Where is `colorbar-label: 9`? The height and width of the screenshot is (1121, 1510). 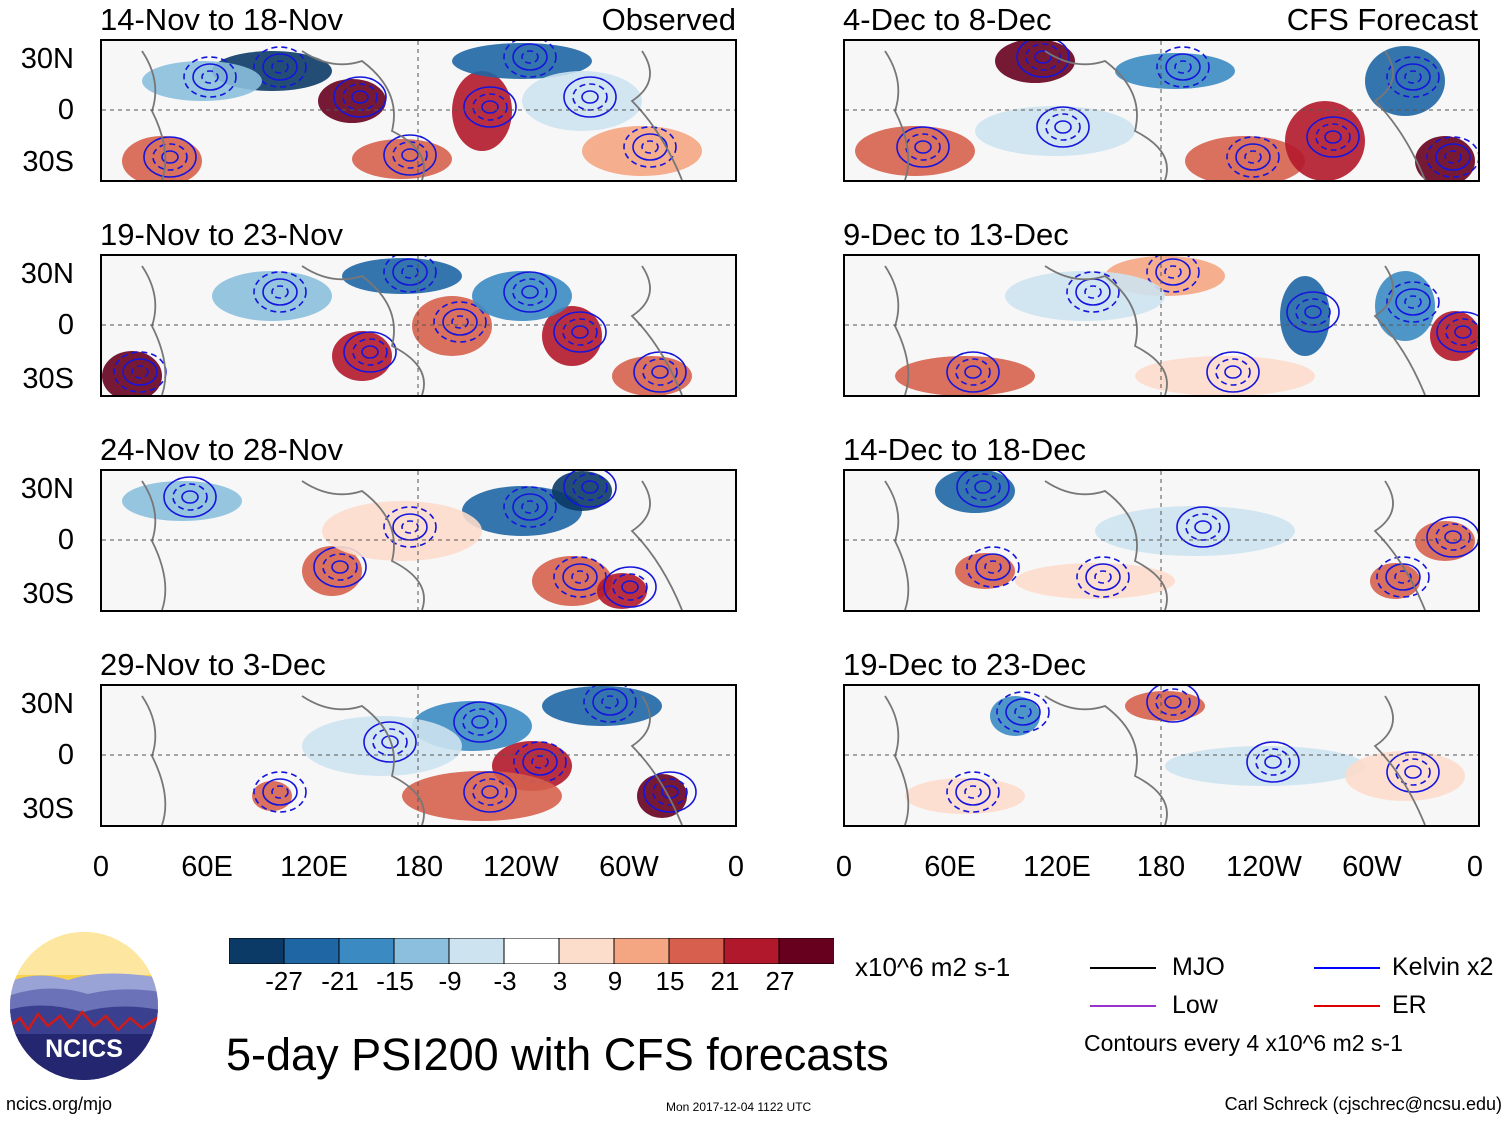
colorbar-label: 9 is located at coordinates (615, 981).